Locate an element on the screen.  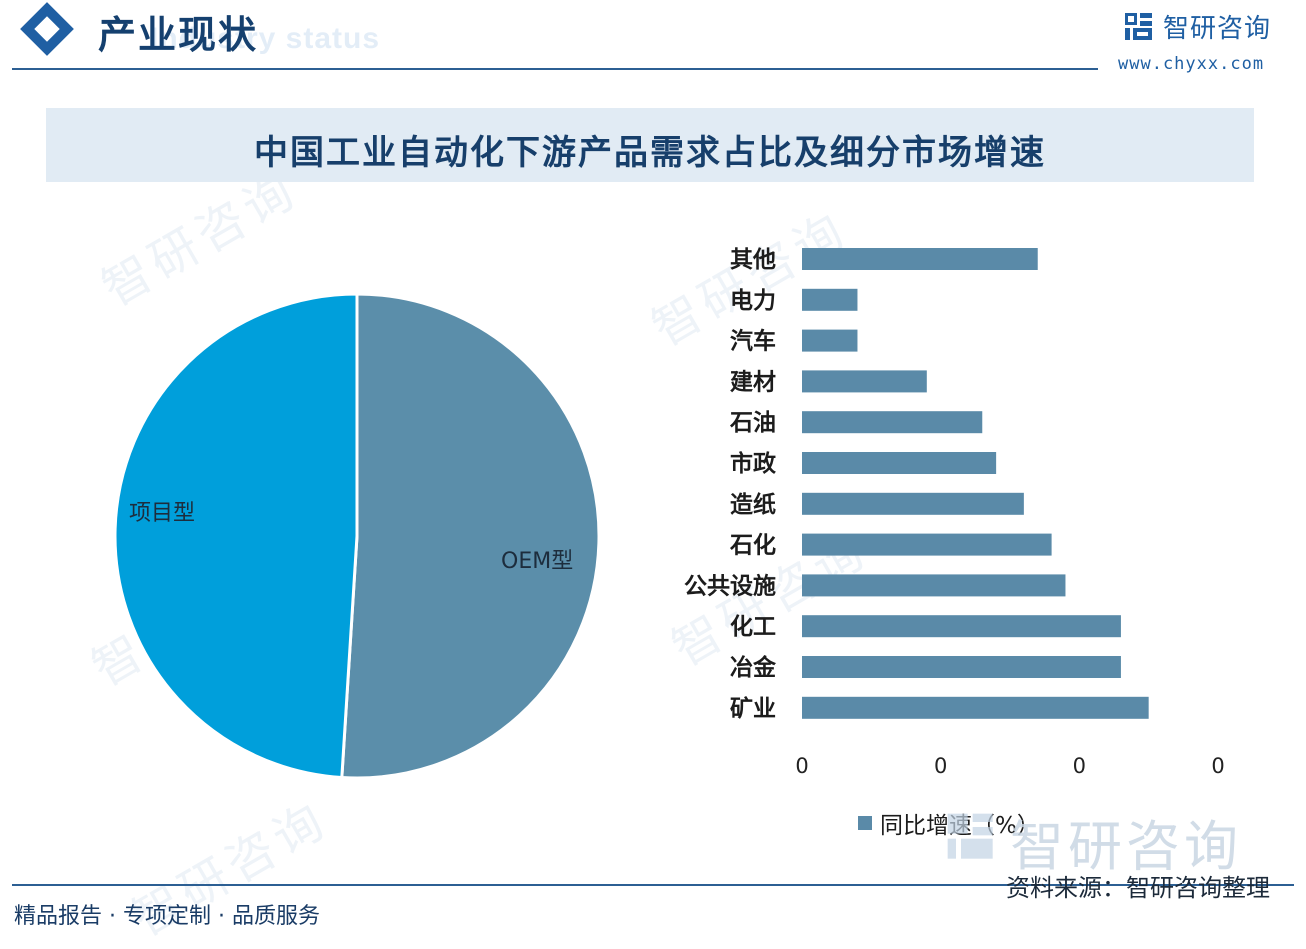
brand-url: www.chyxx.com is located at coordinates (1191, 64).